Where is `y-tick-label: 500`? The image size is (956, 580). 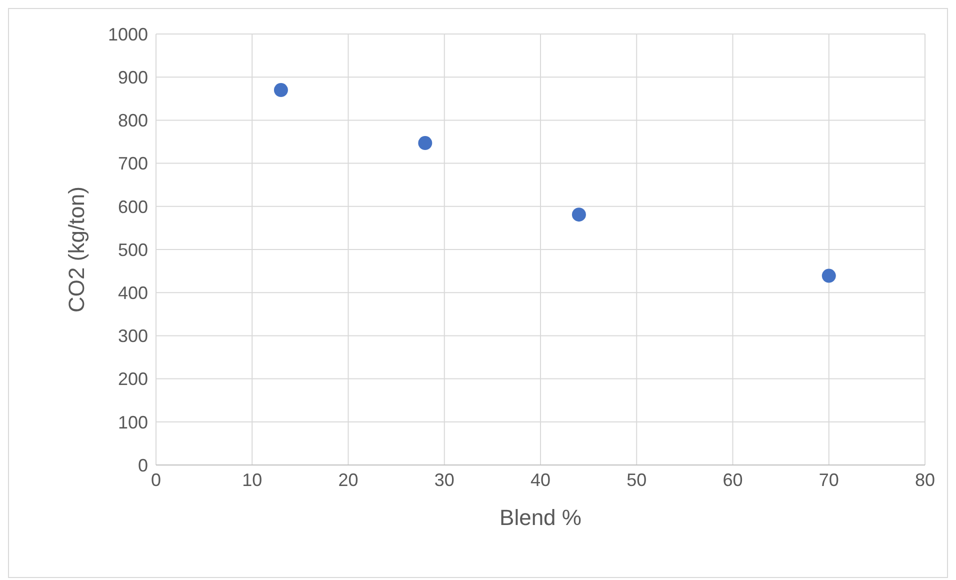 y-tick-label: 500 is located at coordinates (133, 250).